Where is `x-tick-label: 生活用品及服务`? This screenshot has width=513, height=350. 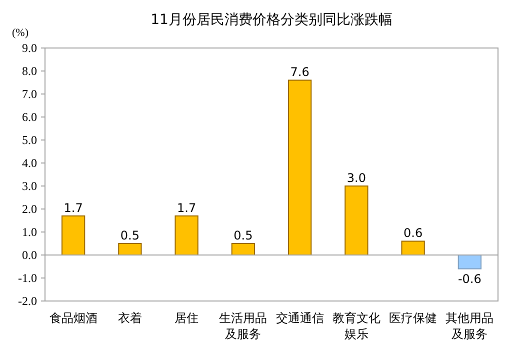 x-tick-label: 生活用品及服务 is located at coordinates (243, 326).